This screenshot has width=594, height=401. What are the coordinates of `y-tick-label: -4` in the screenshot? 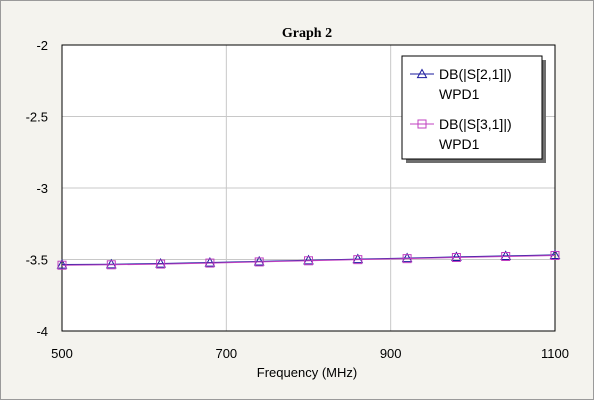 It's located at (42, 331).